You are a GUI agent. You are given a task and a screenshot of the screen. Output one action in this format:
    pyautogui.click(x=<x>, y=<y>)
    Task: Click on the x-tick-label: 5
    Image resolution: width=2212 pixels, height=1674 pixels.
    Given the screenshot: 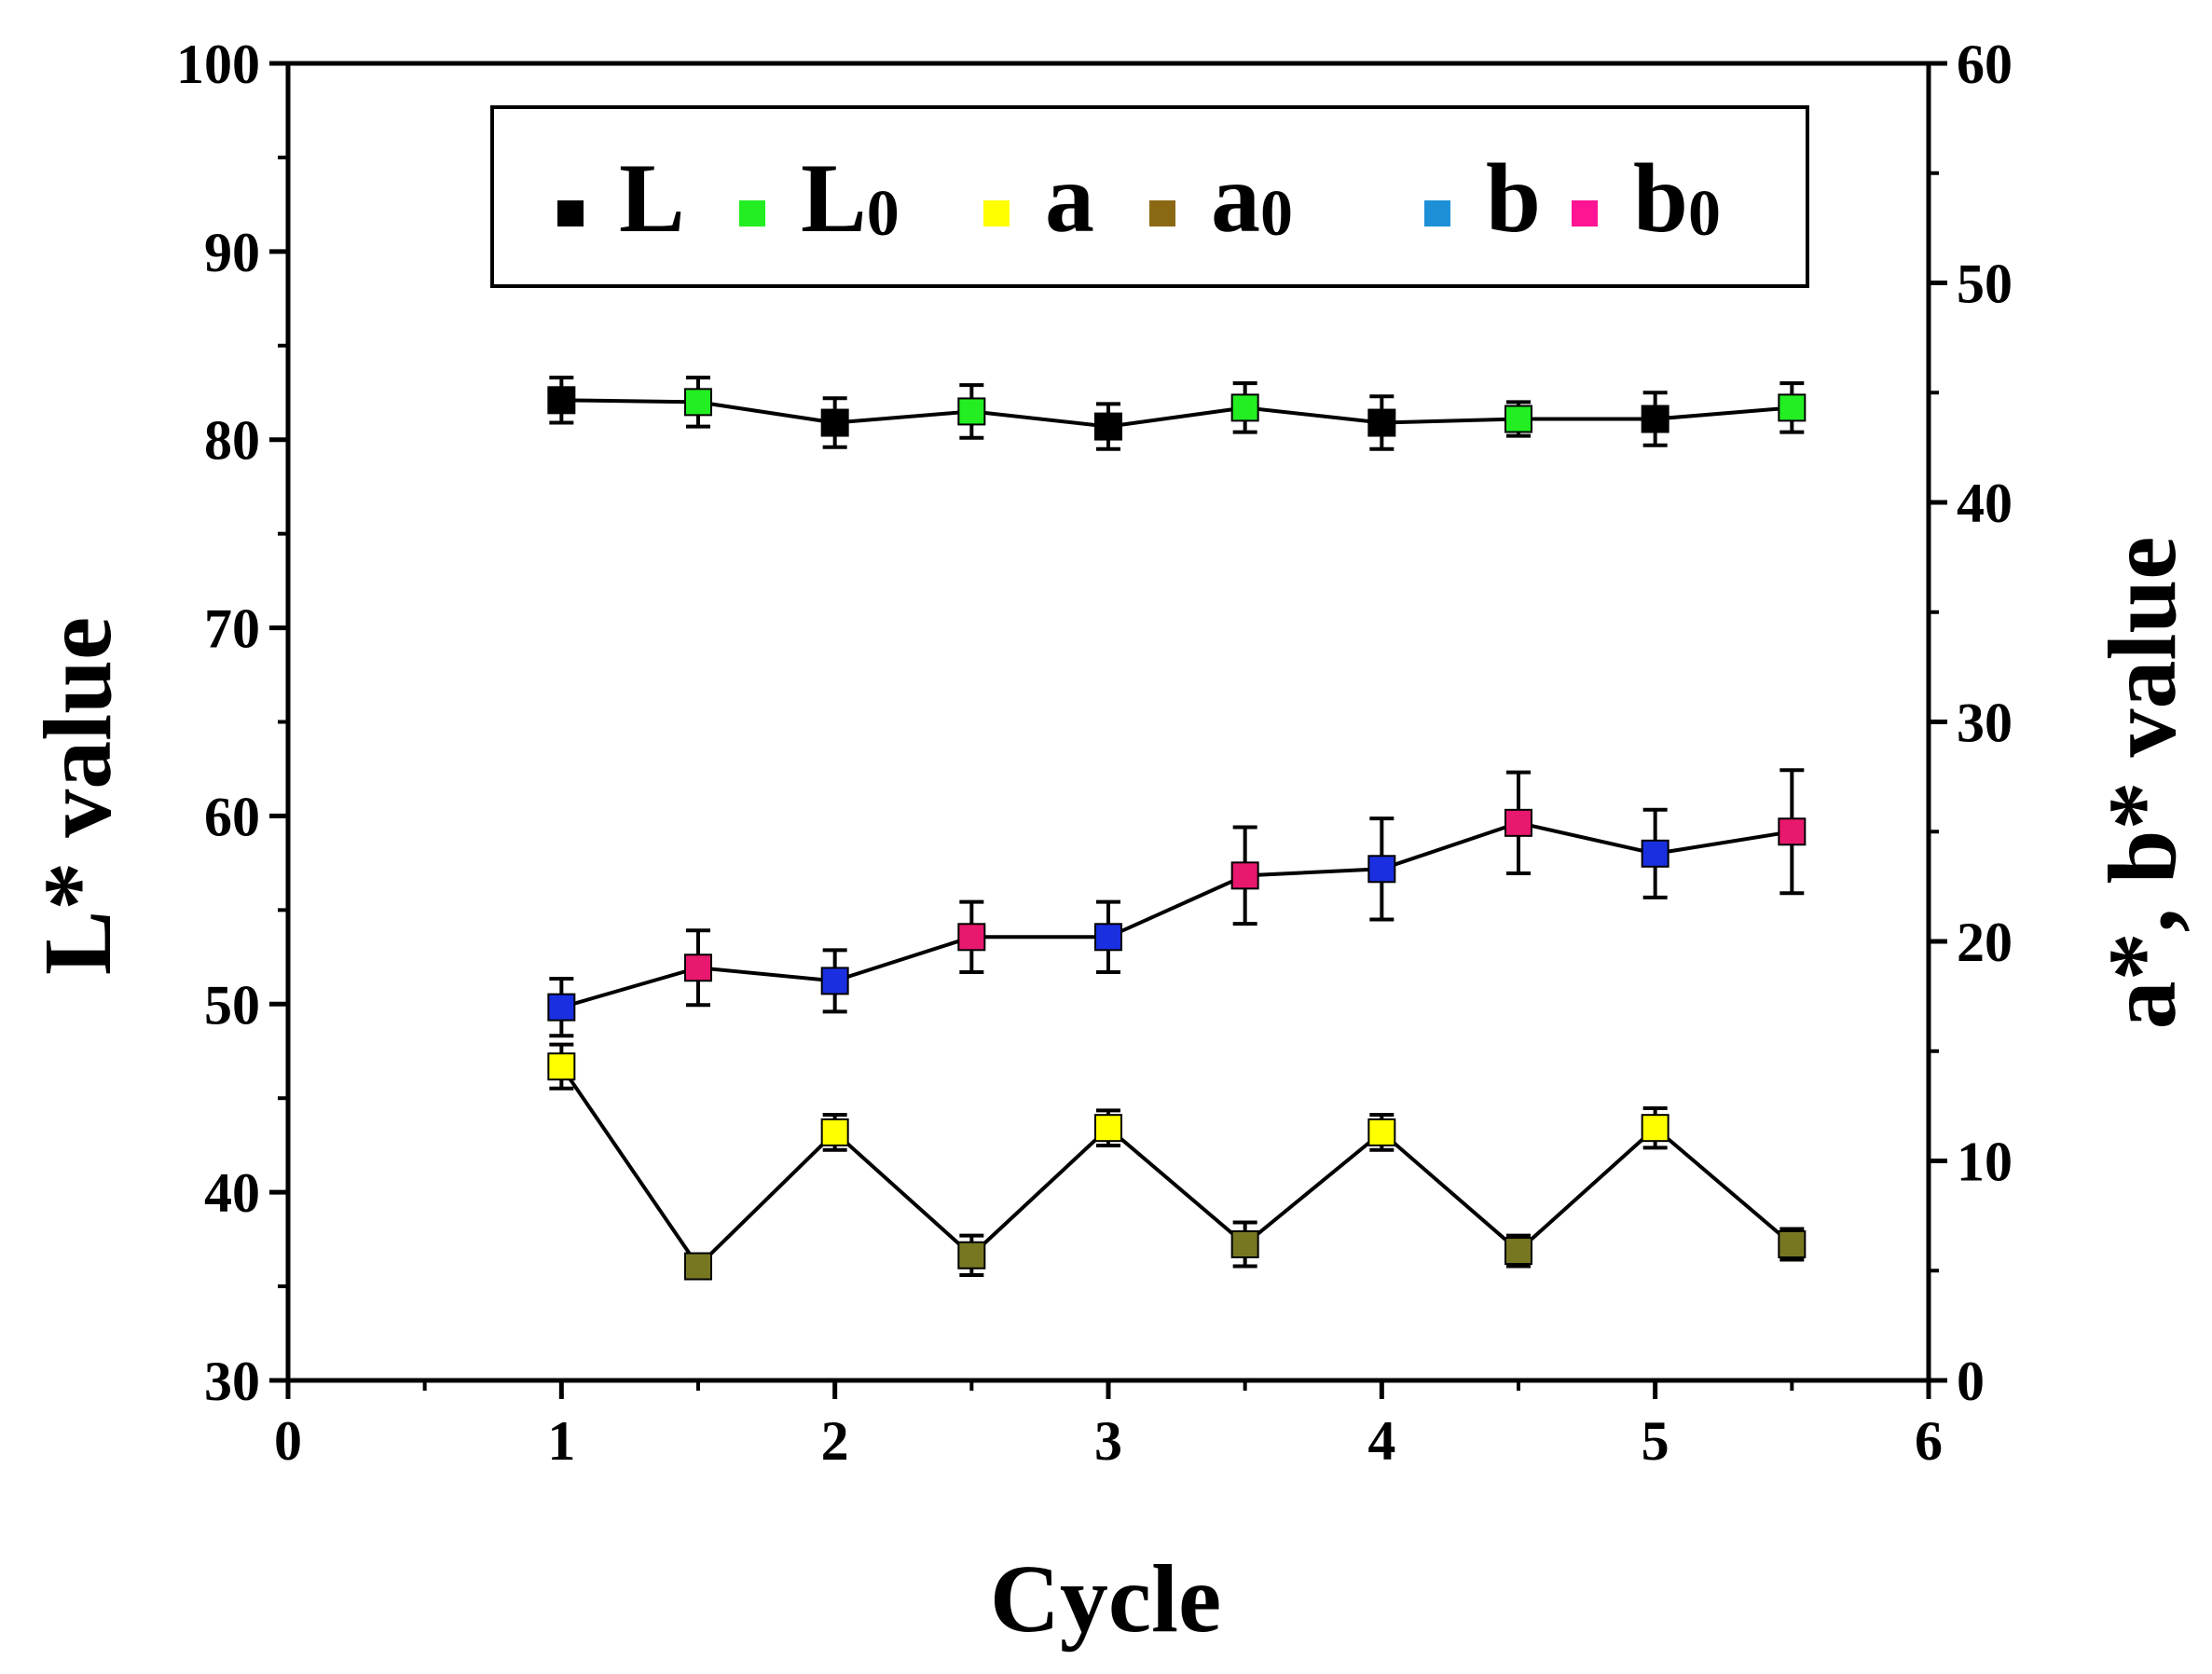 What is the action you would take?
    pyautogui.click(x=1655, y=1441)
    